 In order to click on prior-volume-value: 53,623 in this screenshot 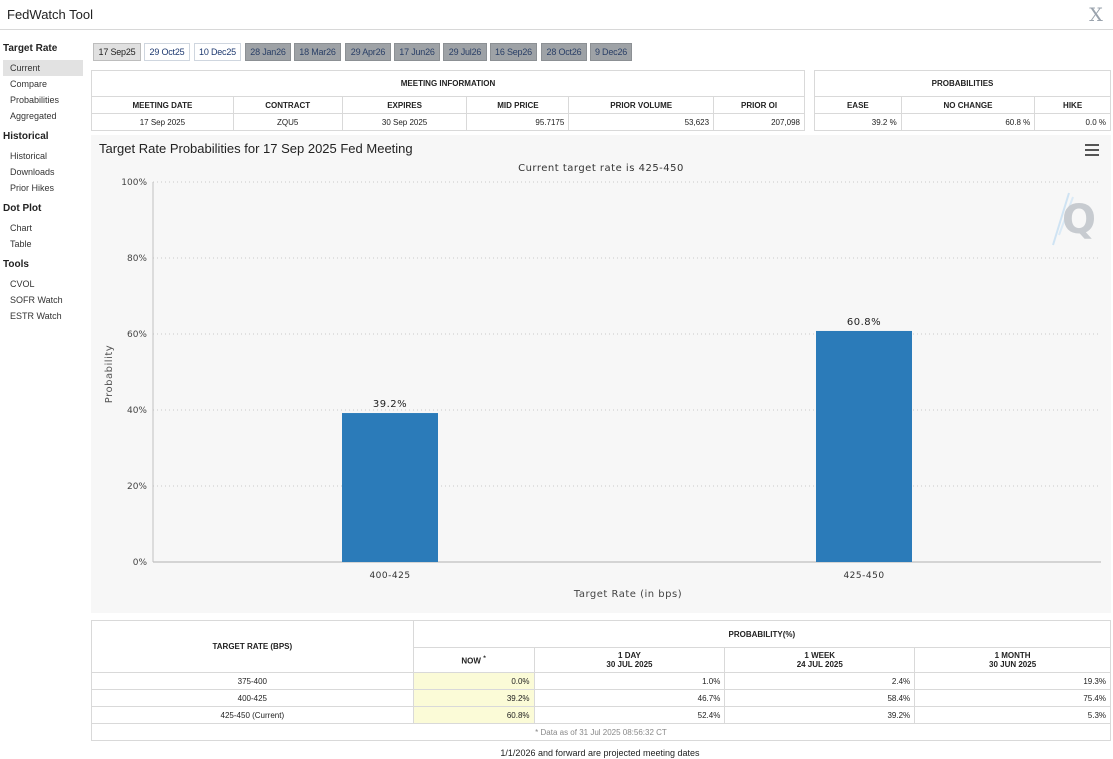, I will do `click(641, 122)`.